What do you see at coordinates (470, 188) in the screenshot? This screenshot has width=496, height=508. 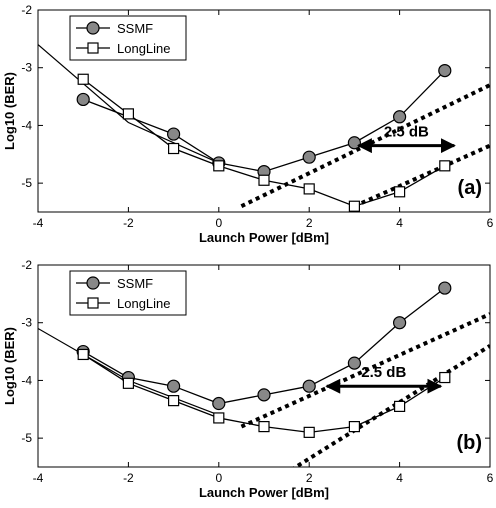 I see `panel-label: (a)` at bounding box center [470, 188].